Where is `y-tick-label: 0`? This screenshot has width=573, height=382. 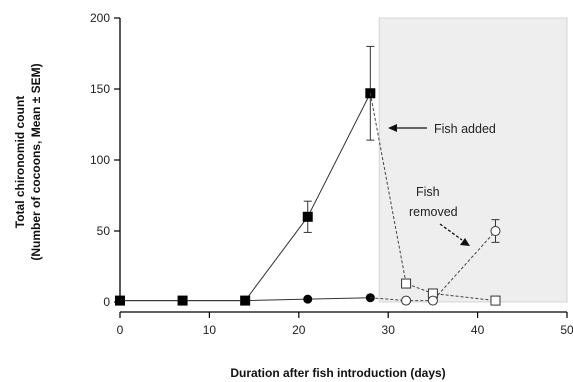 y-tick-label: 0 is located at coordinates (106, 302).